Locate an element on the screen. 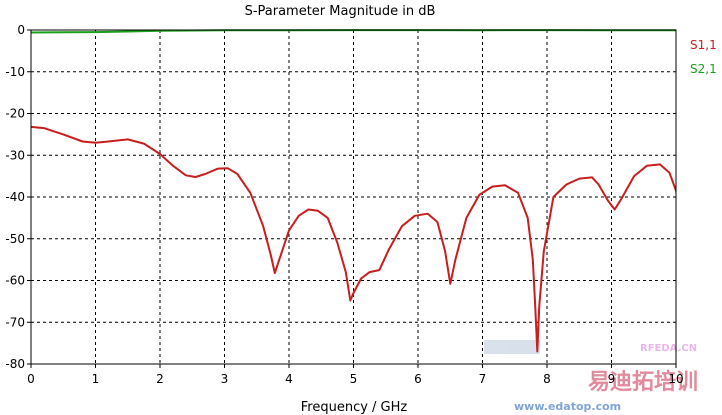 The height and width of the screenshot is (415, 722). x-tick-label: 10 is located at coordinates (675, 379).